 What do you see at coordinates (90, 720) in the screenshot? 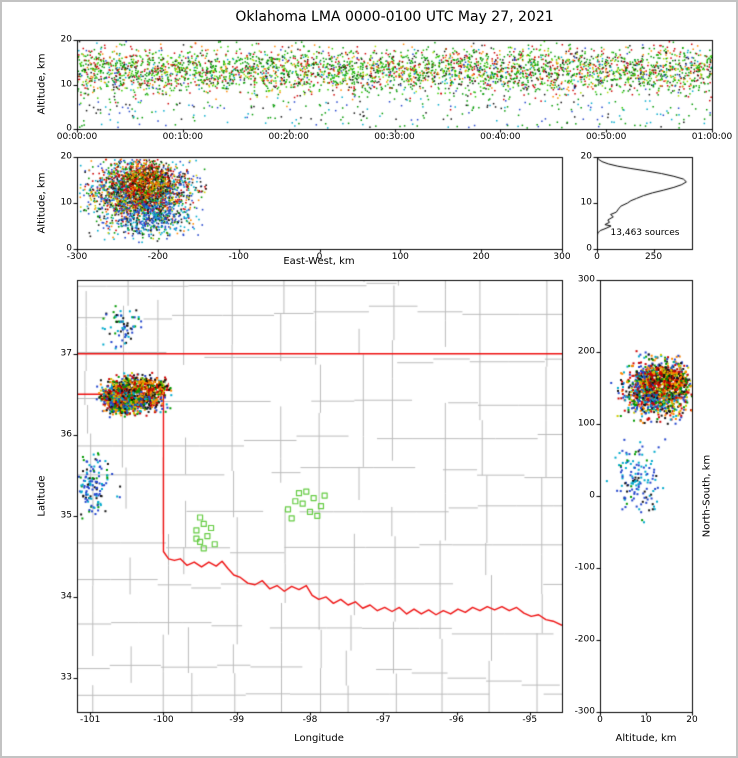
I see `tick-label: -101` at bounding box center [90, 720].